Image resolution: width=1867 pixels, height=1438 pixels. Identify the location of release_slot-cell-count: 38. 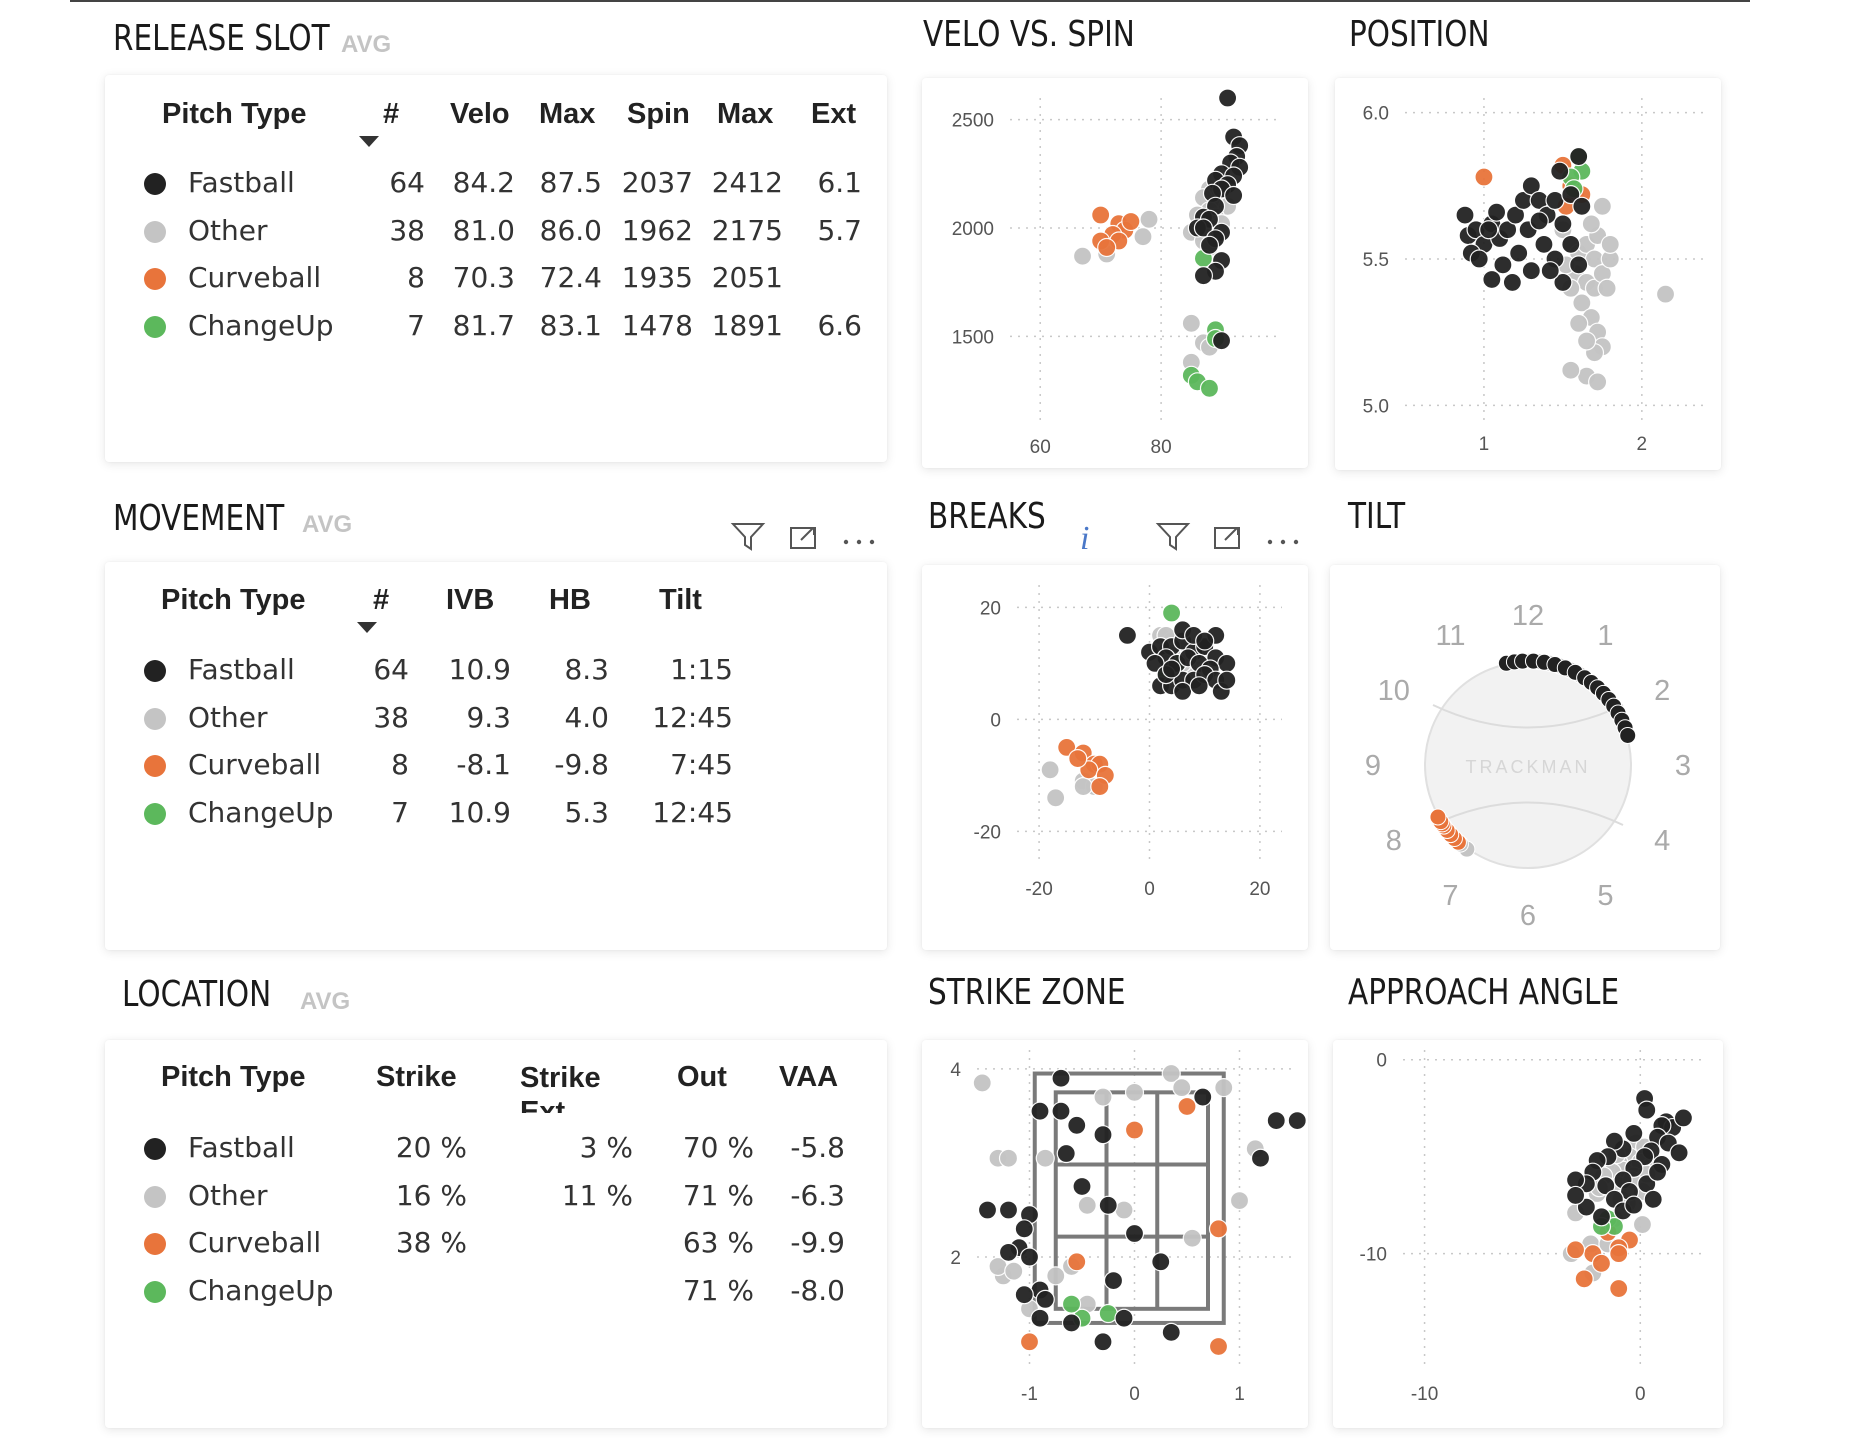
(407, 230).